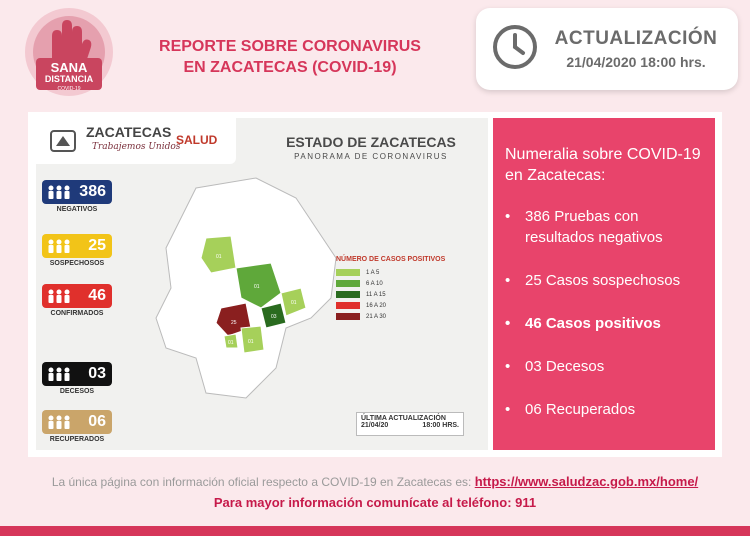 The width and height of the screenshot is (750, 536). I want to click on figure-item: 386 Pruebas con resultados negativos, so click(604, 227).